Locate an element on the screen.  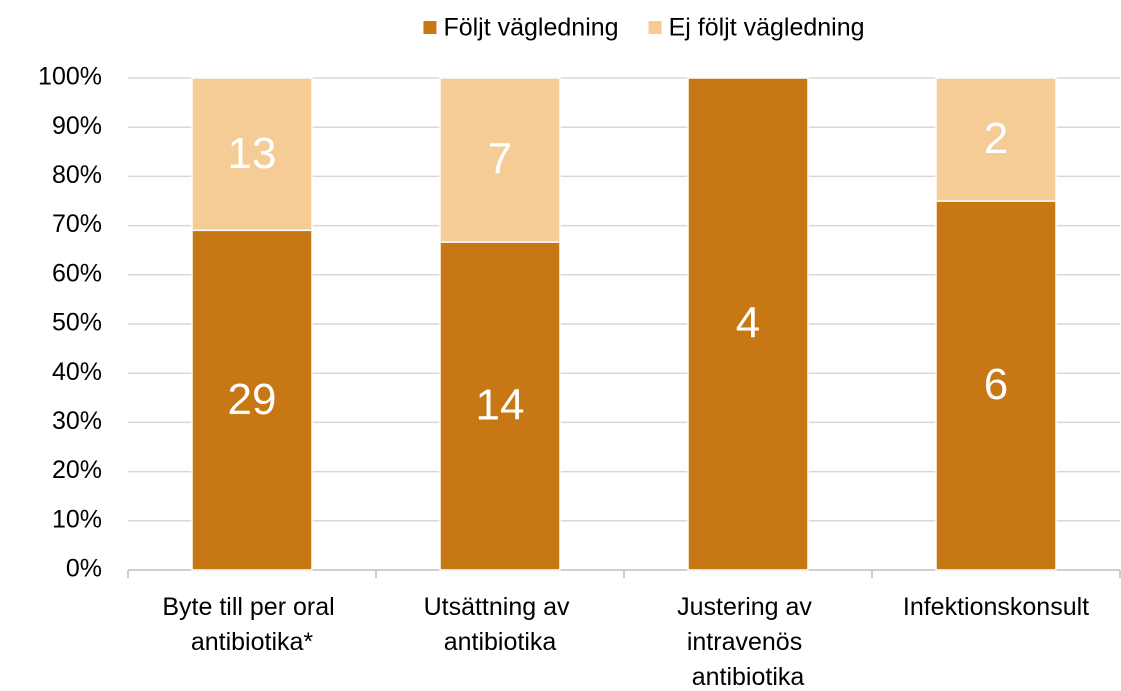
y-tick-label: 10% is located at coordinates (77, 519).